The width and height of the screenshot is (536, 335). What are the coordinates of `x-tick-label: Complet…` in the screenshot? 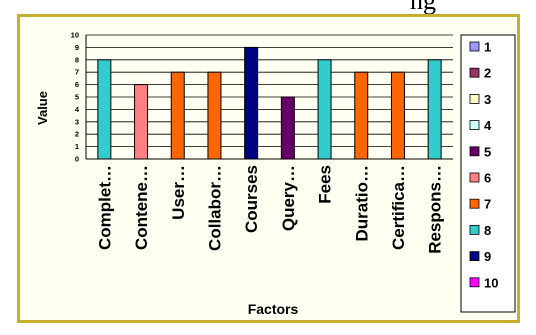 It's located at (104, 207).